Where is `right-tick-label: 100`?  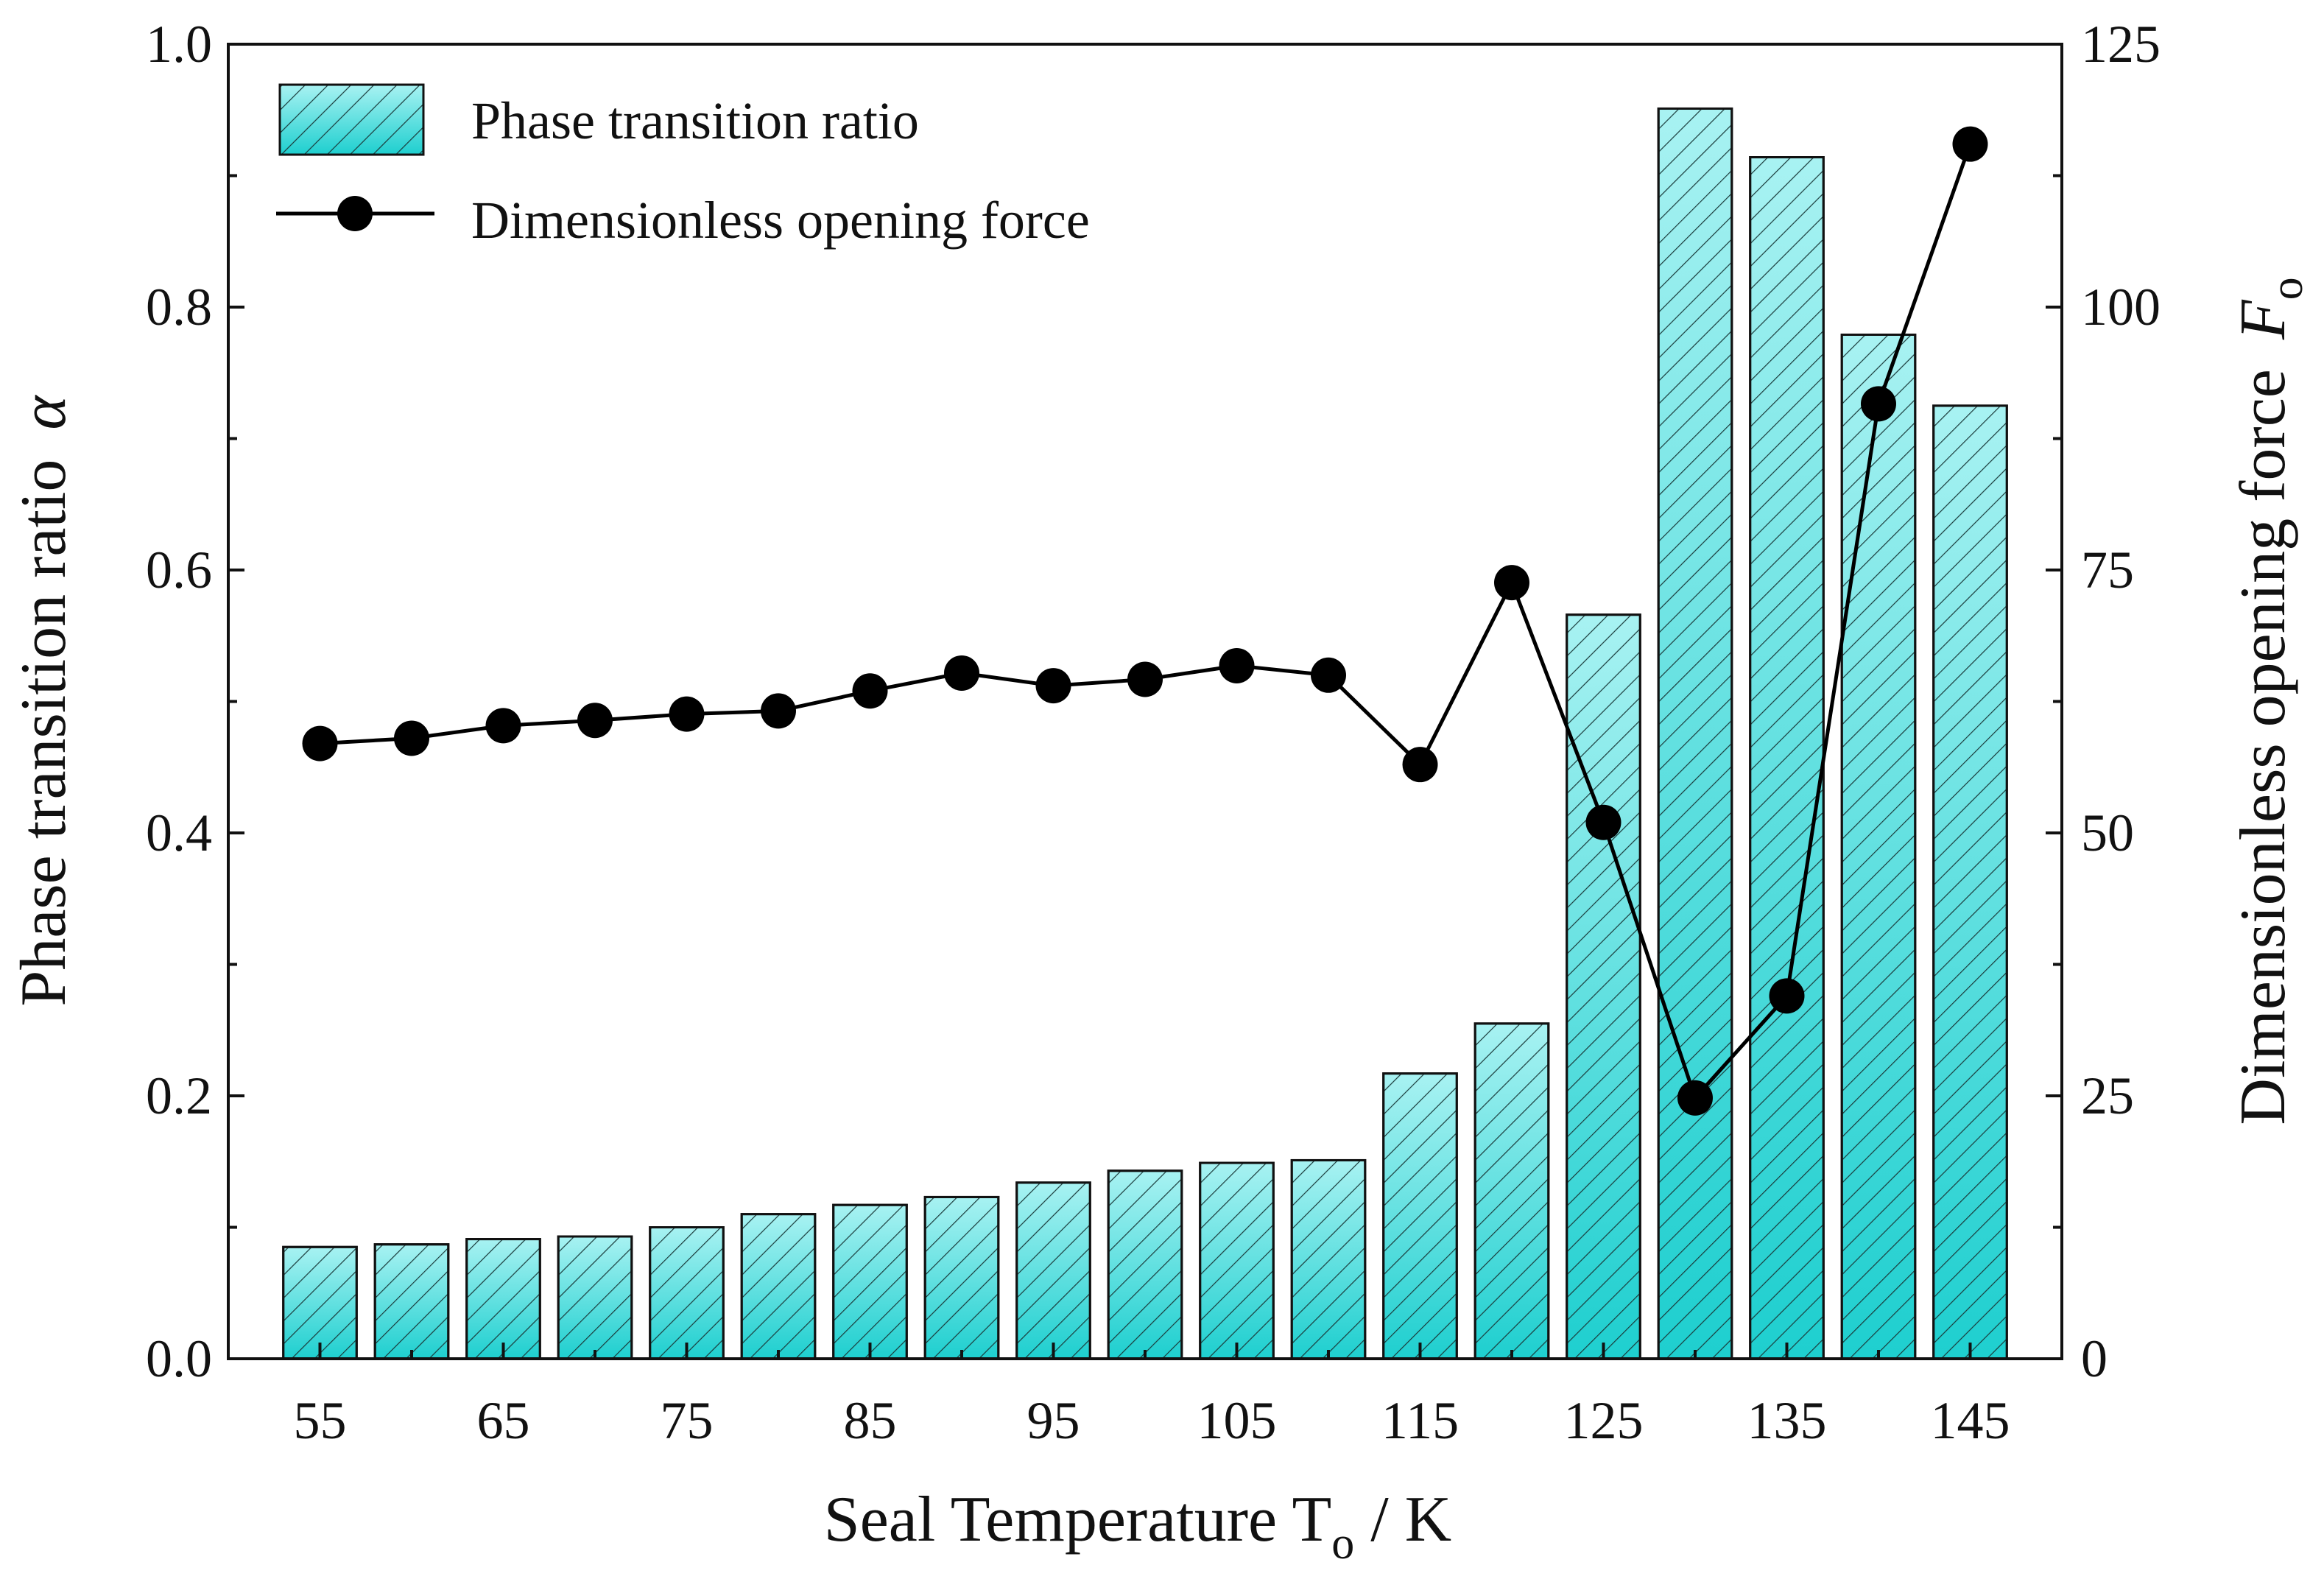
right-tick-label: 100 is located at coordinates (2121, 307).